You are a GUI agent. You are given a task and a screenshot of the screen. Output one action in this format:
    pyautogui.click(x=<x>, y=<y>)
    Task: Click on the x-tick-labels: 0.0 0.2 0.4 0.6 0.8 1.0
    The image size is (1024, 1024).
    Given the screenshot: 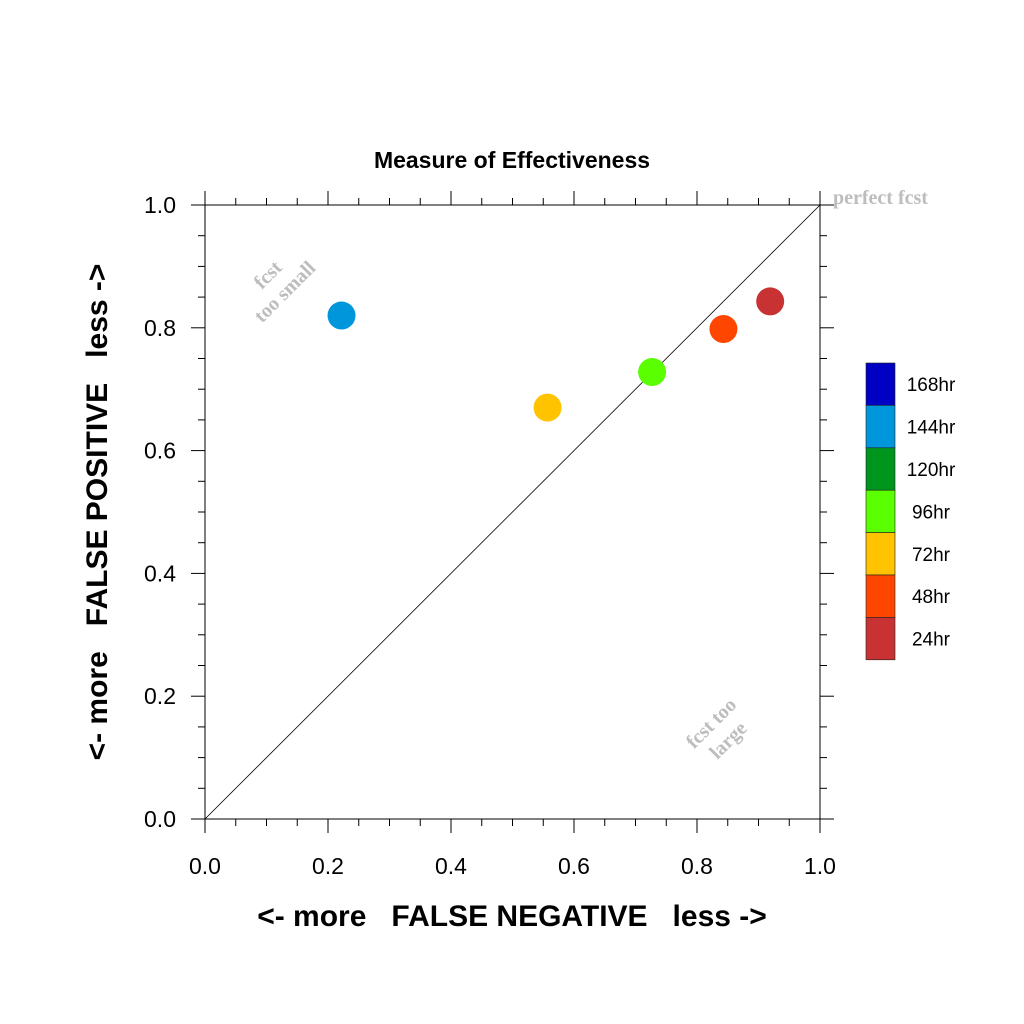 What is the action you would take?
    pyautogui.click(x=512, y=866)
    